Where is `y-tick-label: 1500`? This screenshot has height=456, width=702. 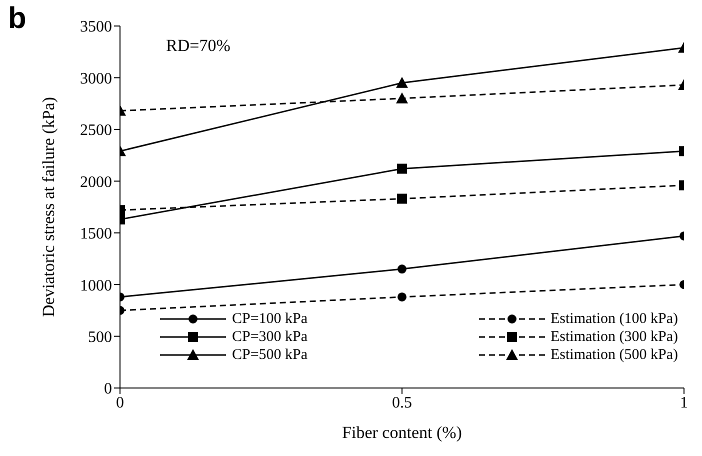 y-tick-label: 1500 is located at coordinates (96, 234).